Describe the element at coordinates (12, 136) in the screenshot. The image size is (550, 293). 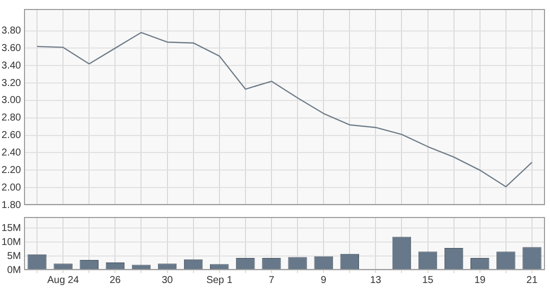
I see `y-tick-label: 2.60` at that location.